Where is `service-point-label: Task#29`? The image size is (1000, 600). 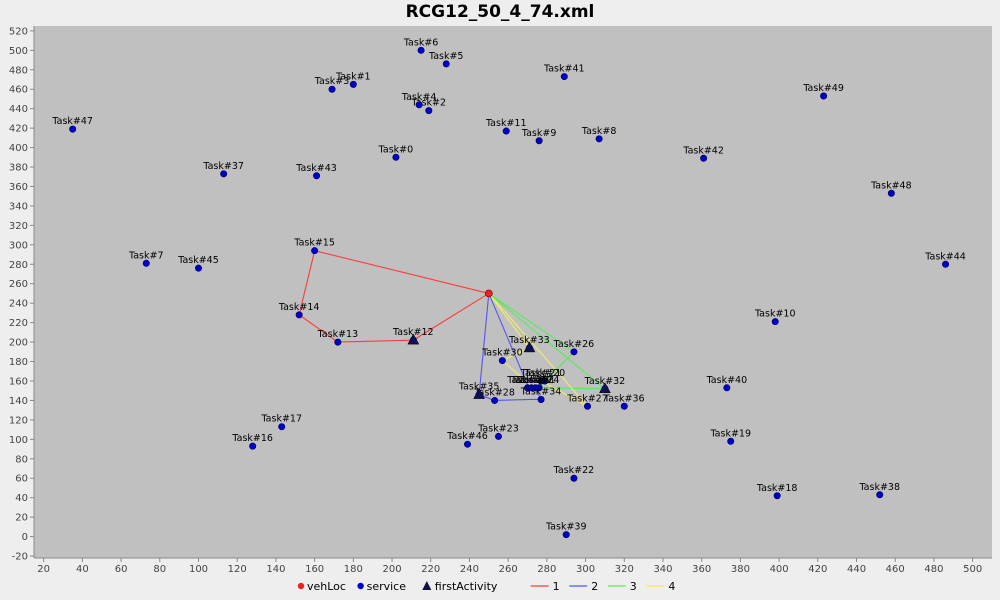
service-point-label: Task#29 is located at coordinates (531, 380).